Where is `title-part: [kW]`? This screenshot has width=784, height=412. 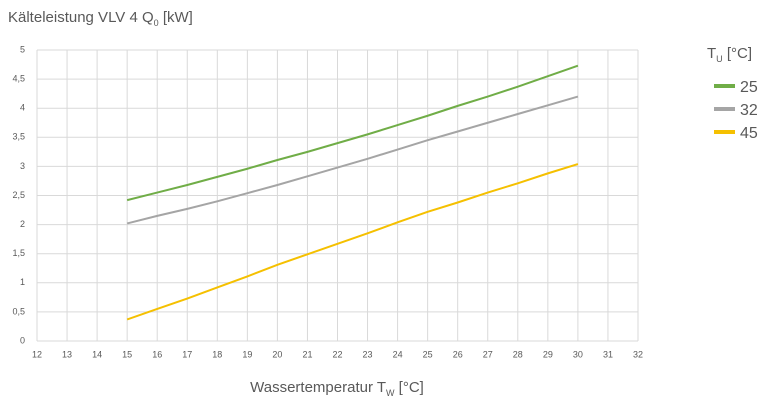
title-part: [kW] is located at coordinates (176, 17).